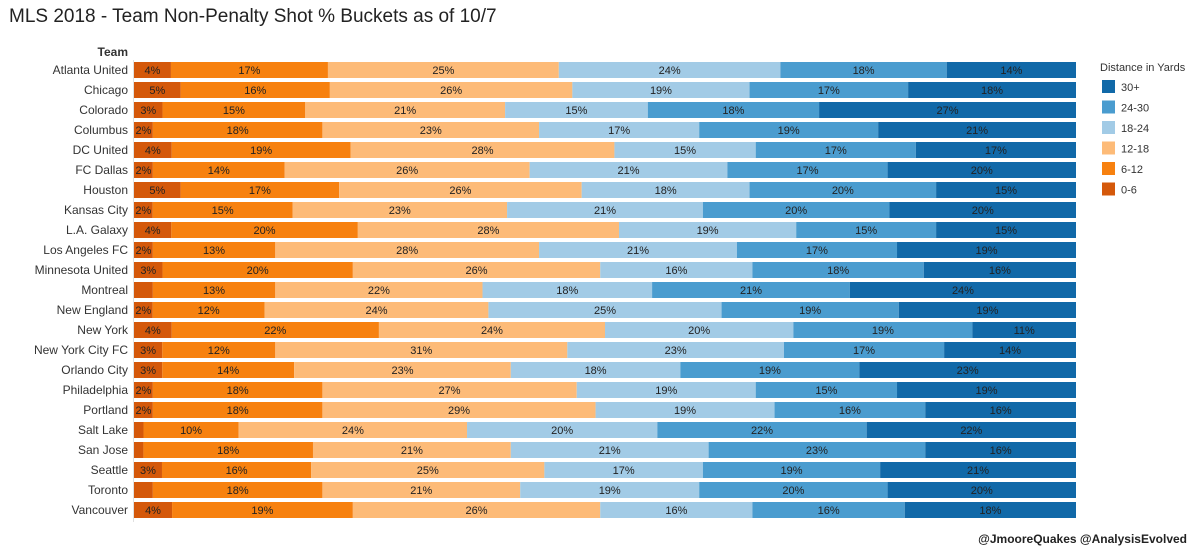 The width and height of the screenshot is (1201, 554). I want to click on data-label: 28%, so click(483, 151).